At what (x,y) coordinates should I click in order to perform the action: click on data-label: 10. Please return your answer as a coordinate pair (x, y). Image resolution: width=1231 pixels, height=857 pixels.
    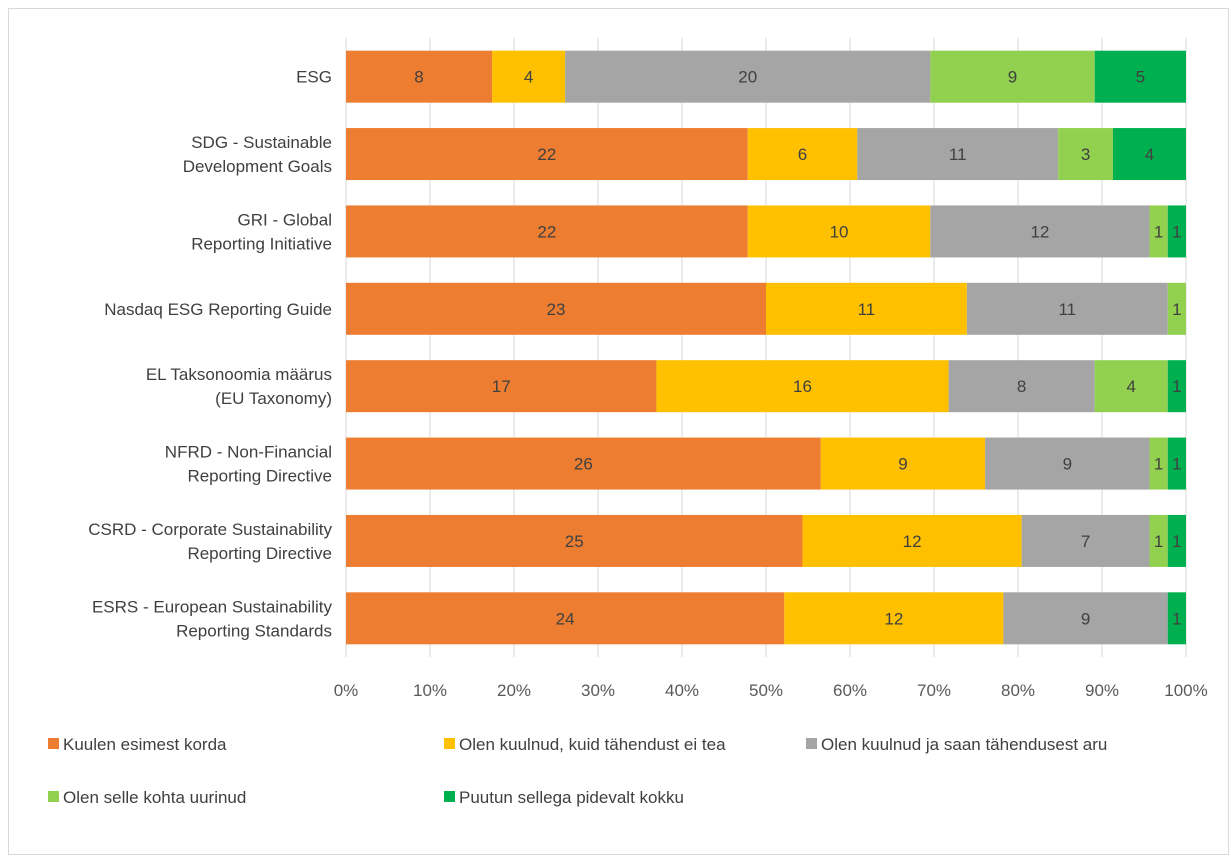
    Looking at the image, I should click on (839, 231).